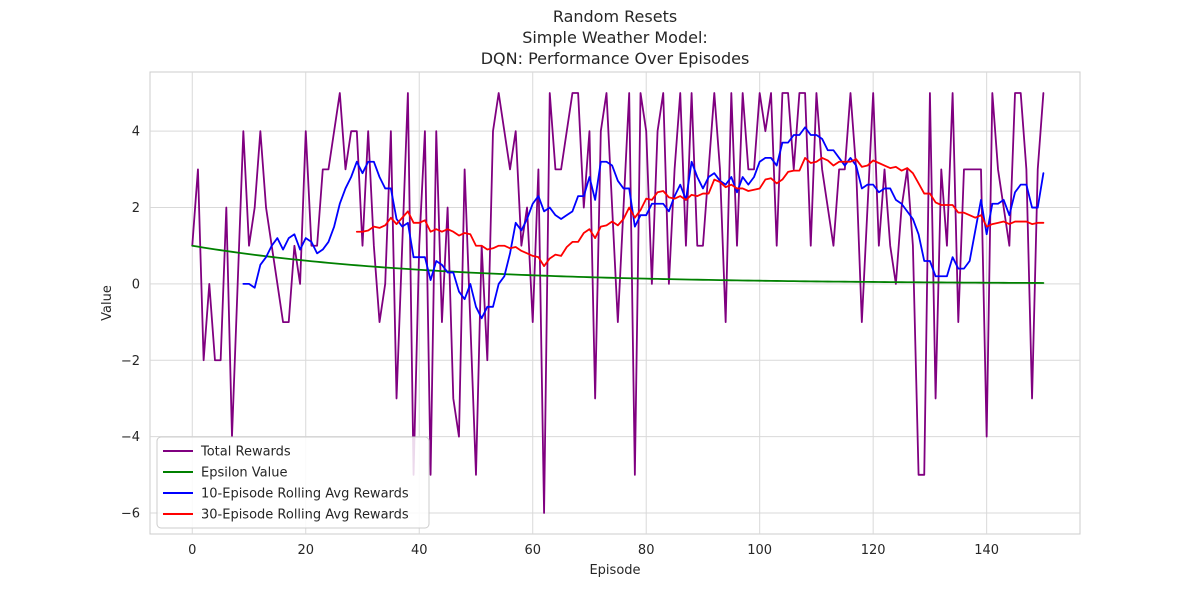 The image size is (1200, 600). Describe the element at coordinates (130, 514) in the screenshot. I see `y-tick-label: −6` at that location.